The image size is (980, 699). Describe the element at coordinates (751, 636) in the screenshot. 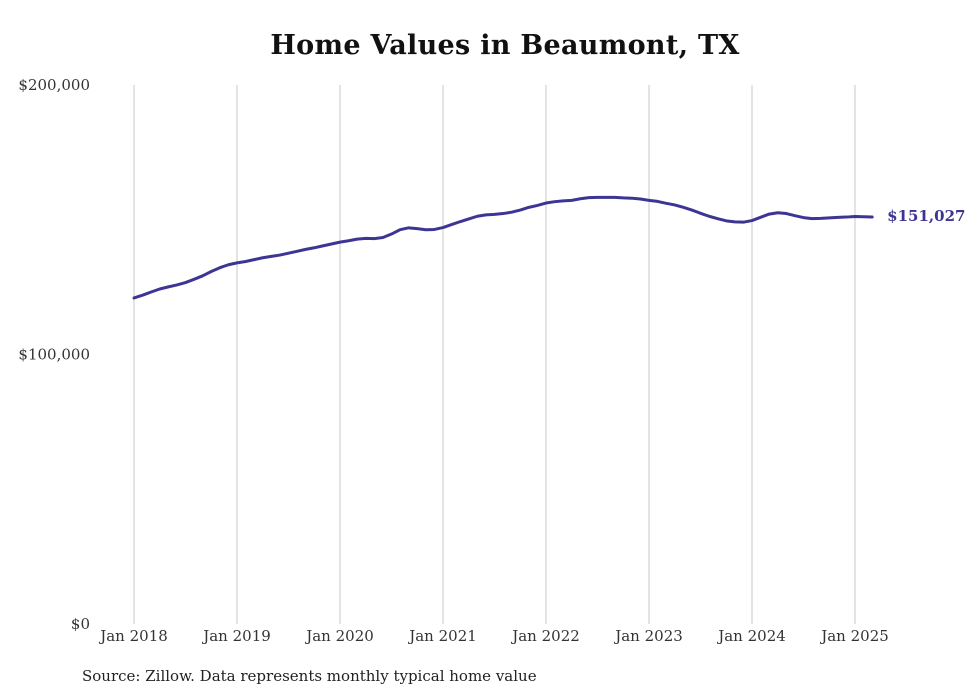

I see `x-tick-label: Jan 2024` at that location.